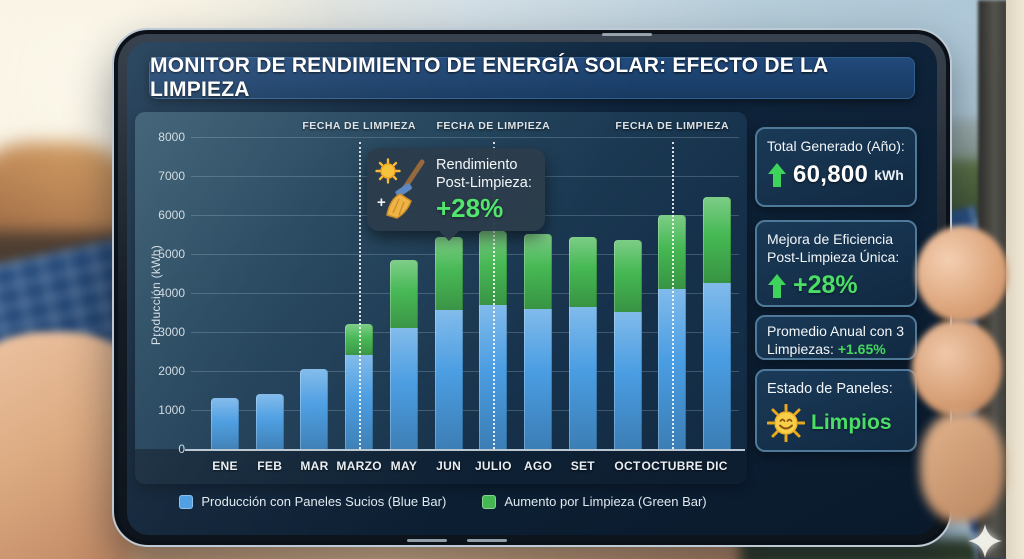 The height and width of the screenshot is (559, 1024). I want to click on annual-average-value: +1.65%, so click(862, 349).